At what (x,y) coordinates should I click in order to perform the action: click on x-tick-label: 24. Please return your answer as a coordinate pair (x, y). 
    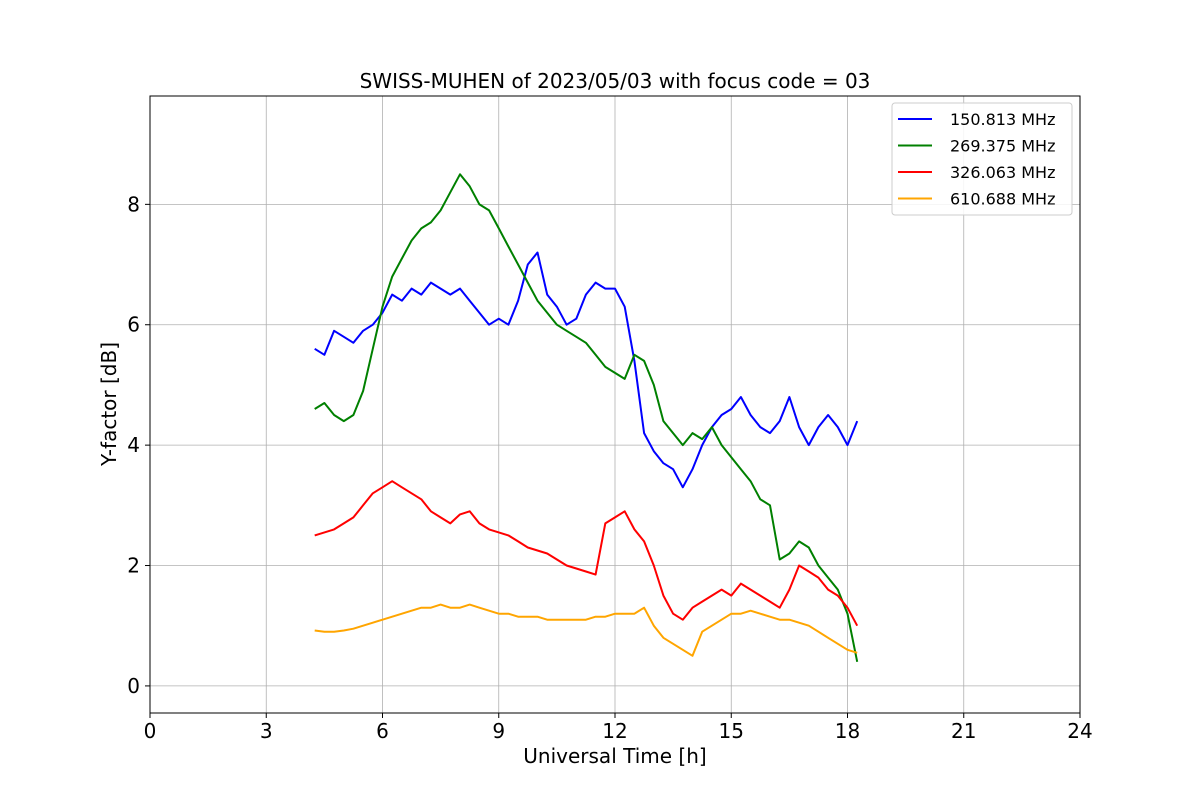
    Looking at the image, I should click on (1079, 731).